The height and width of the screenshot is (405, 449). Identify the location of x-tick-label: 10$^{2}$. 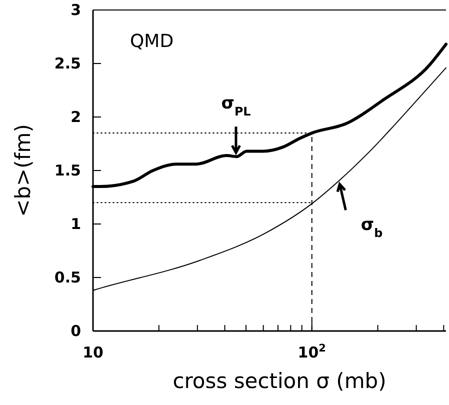
(312, 352).